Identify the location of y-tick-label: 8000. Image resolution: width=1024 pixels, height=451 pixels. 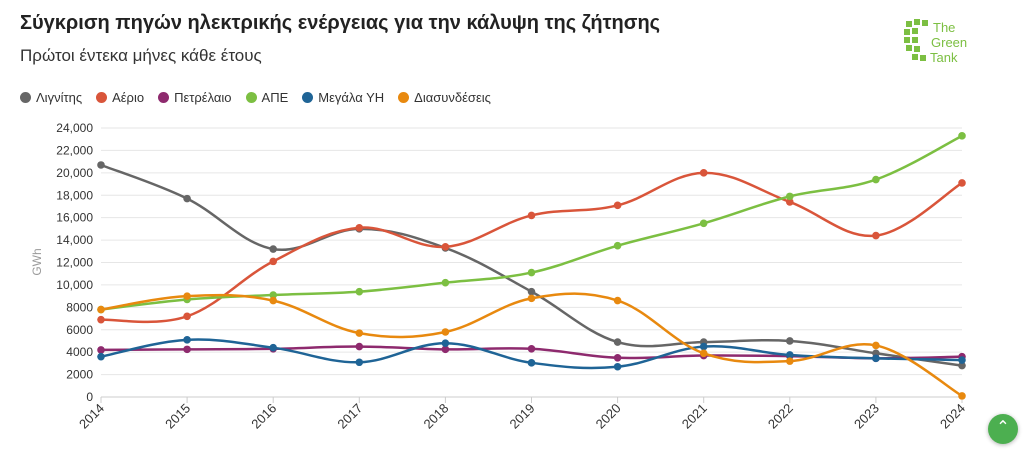
(79, 307).